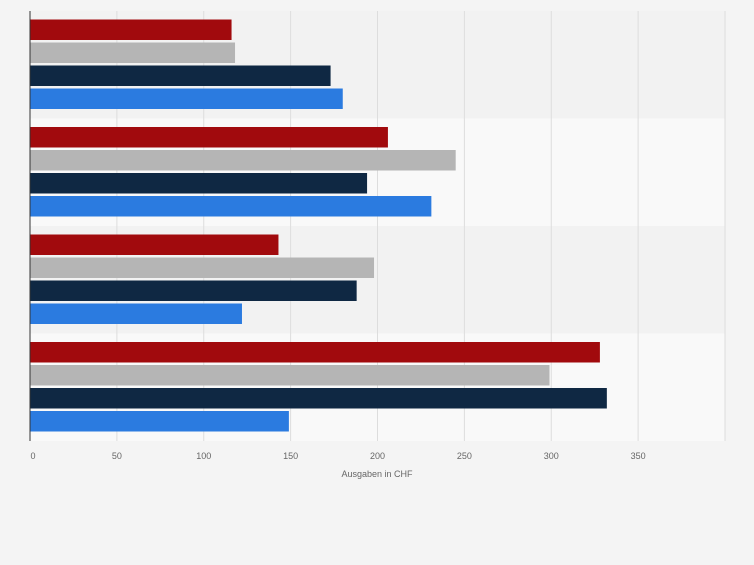 The image size is (754, 565). Describe the element at coordinates (337, 456) in the screenshot. I see `x-tick-labels: 0 50 100 150 200 250 300 350` at that location.